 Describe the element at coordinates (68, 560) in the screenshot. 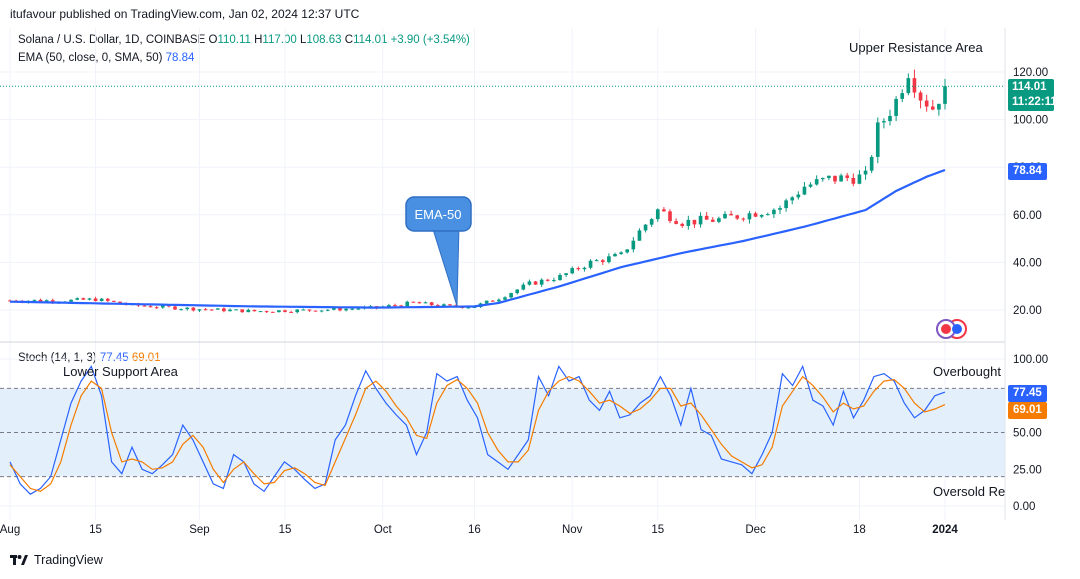

I see `footer-brand-name: TradingView` at that location.